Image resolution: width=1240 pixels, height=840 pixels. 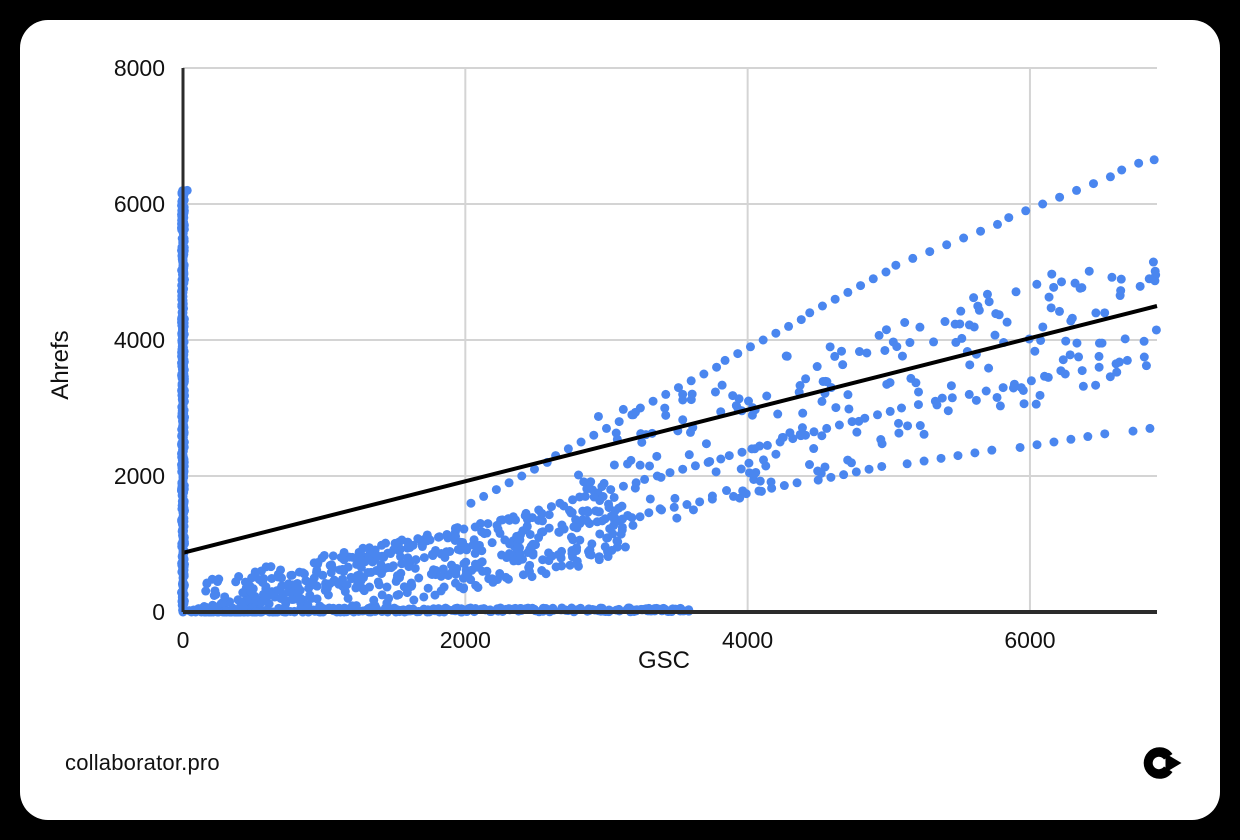 What do you see at coordinates (139, 476) in the screenshot?
I see `y-tick-label: 2000` at bounding box center [139, 476].